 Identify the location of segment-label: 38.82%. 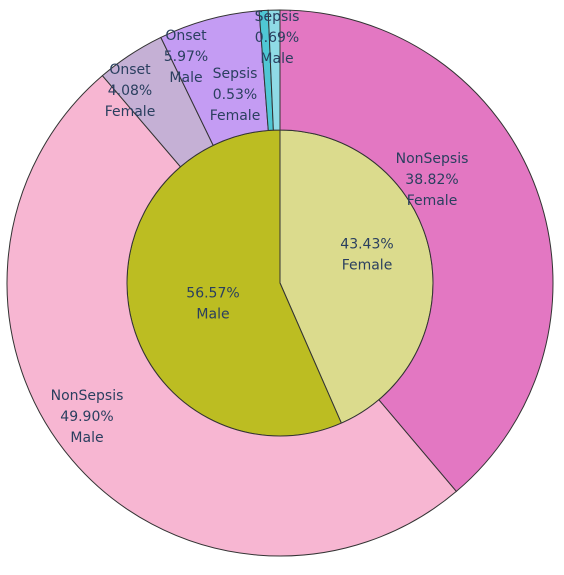
(431, 180).